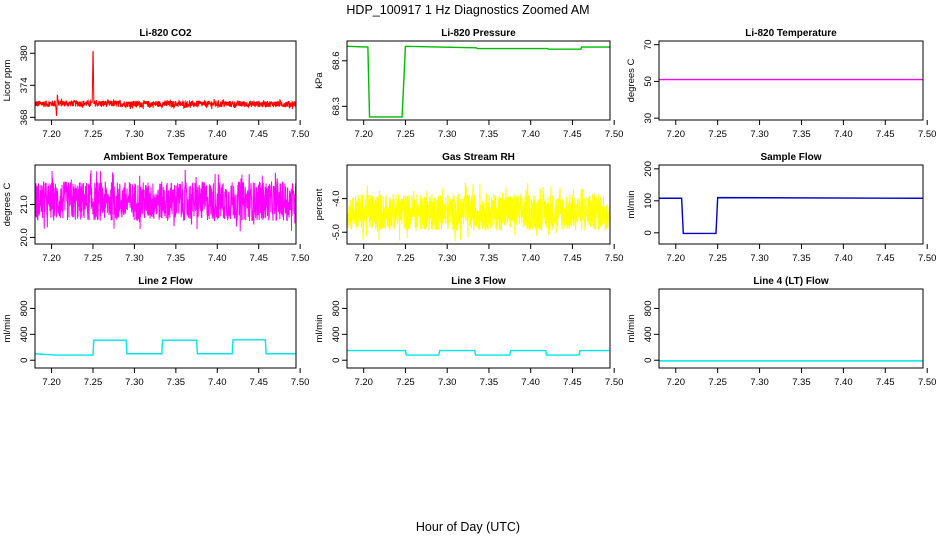 This screenshot has height=540, width=936. I want to click on y-tick-label: 21.0, so click(24, 204).